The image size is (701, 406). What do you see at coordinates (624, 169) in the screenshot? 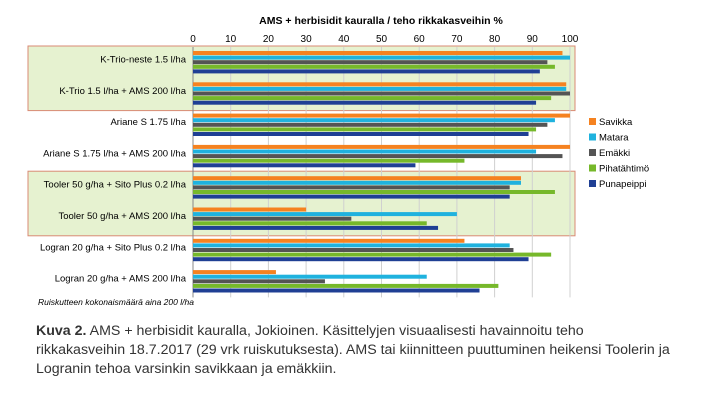
I see `legend-label: Pihatähtimö` at bounding box center [624, 169].